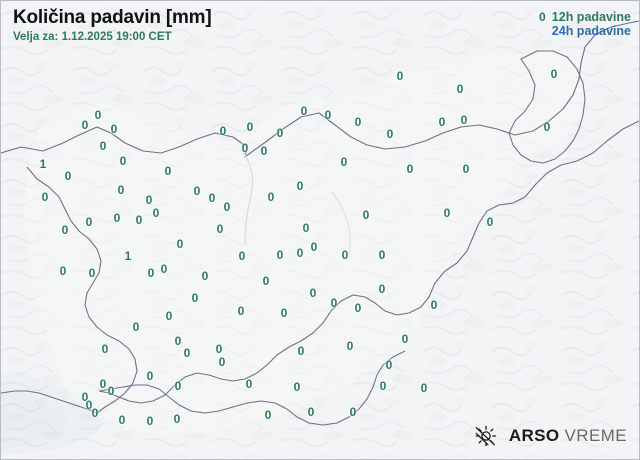  Describe the element at coordinates (82, 290) in the screenshot. I see `border-west` at that location.